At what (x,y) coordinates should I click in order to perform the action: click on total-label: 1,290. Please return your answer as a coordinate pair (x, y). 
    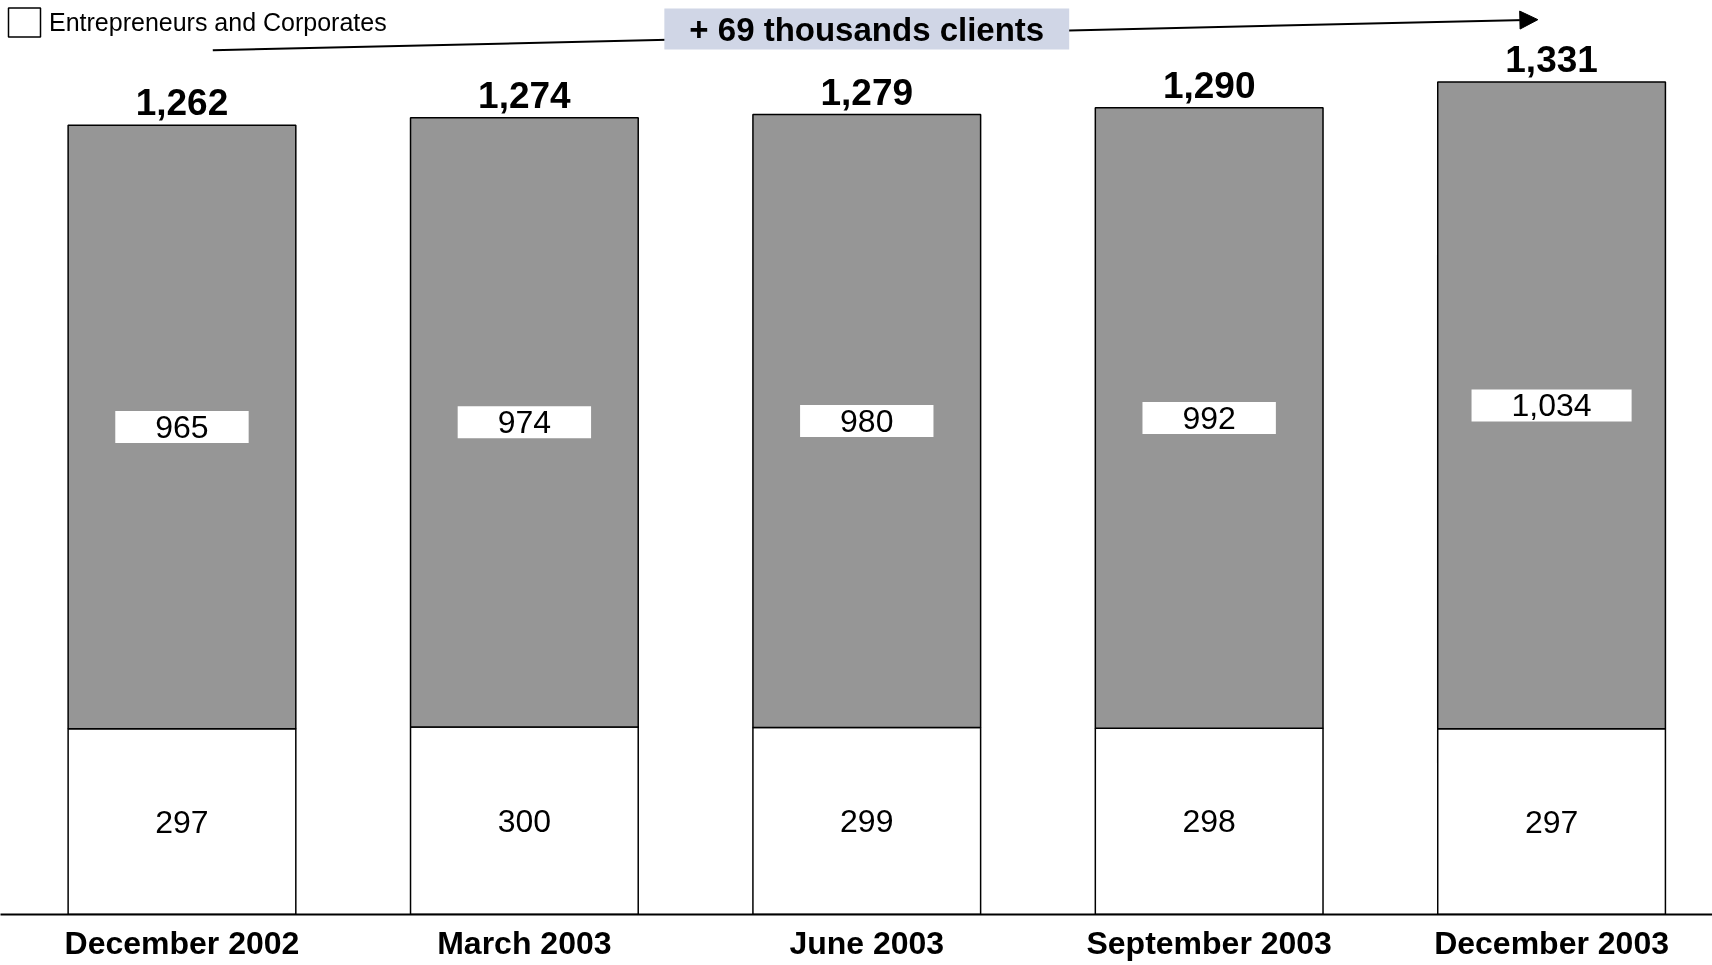
    Looking at the image, I should click on (1209, 85).